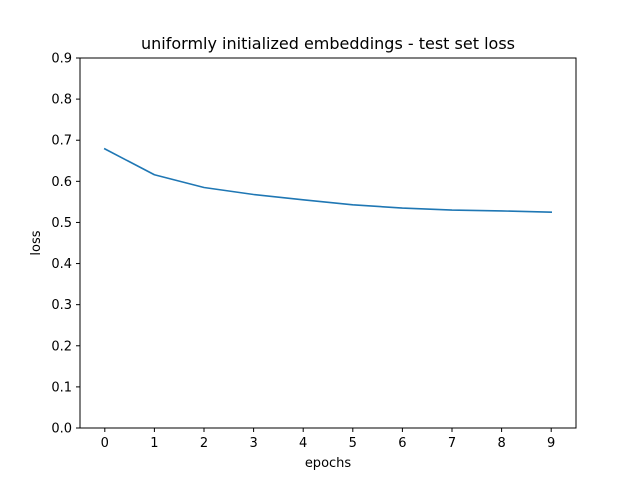 Image resolution: width=640 pixels, height=480 pixels. I want to click on y-tick-label: 0.8, so click(61, 100).